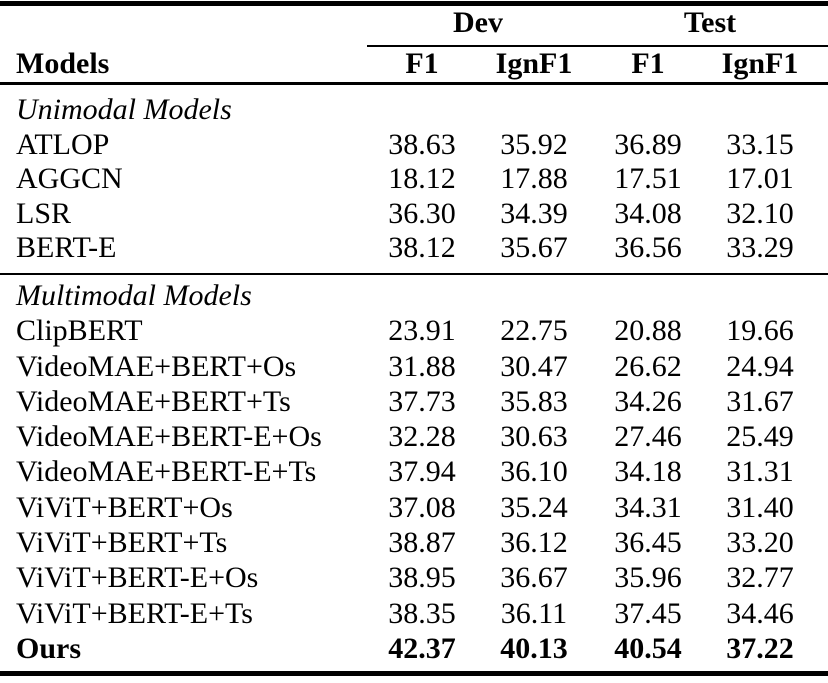 The width and height of the screenshot is (828, 683). Describe the element at coordinates (760, 331) in the screenshot. I see `value-cell: 19.66` at that location.